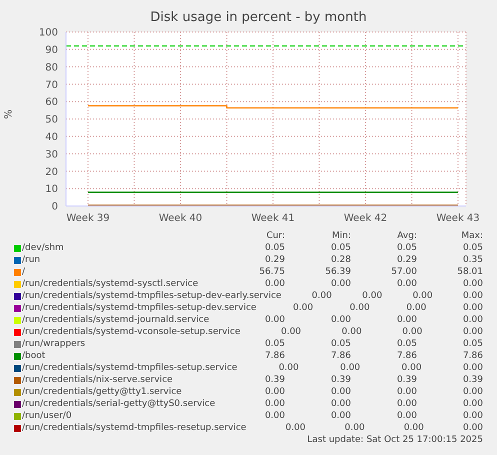 Image resolution: width=497 pixels, height=455 pixels. Describe the element at coordinates (337, 272) in the screenshot. I see `text: 56.39` at that location.